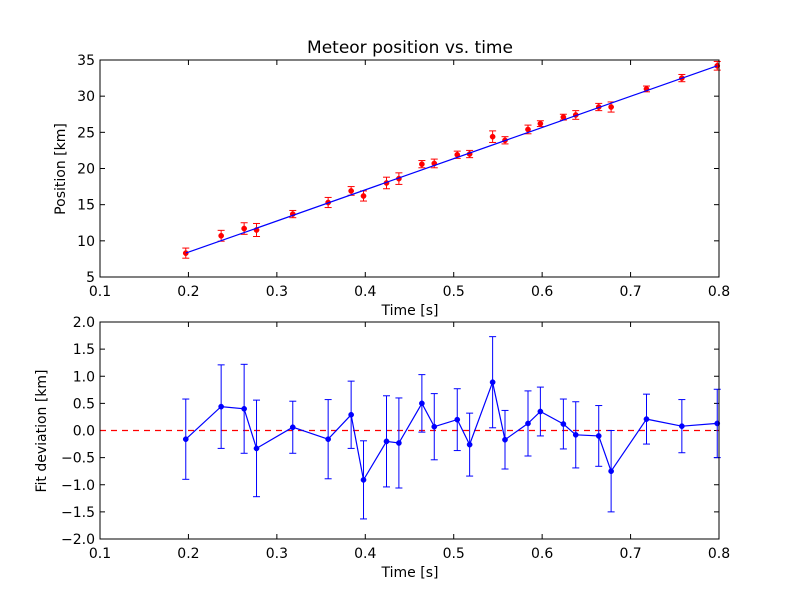 Image resolution: width=800 pixels, height=600 pixels. What do you see at coordinates (86, 61) in the screenshot?
I see `y-tick-label: 35` at bounding box center [86, 61].